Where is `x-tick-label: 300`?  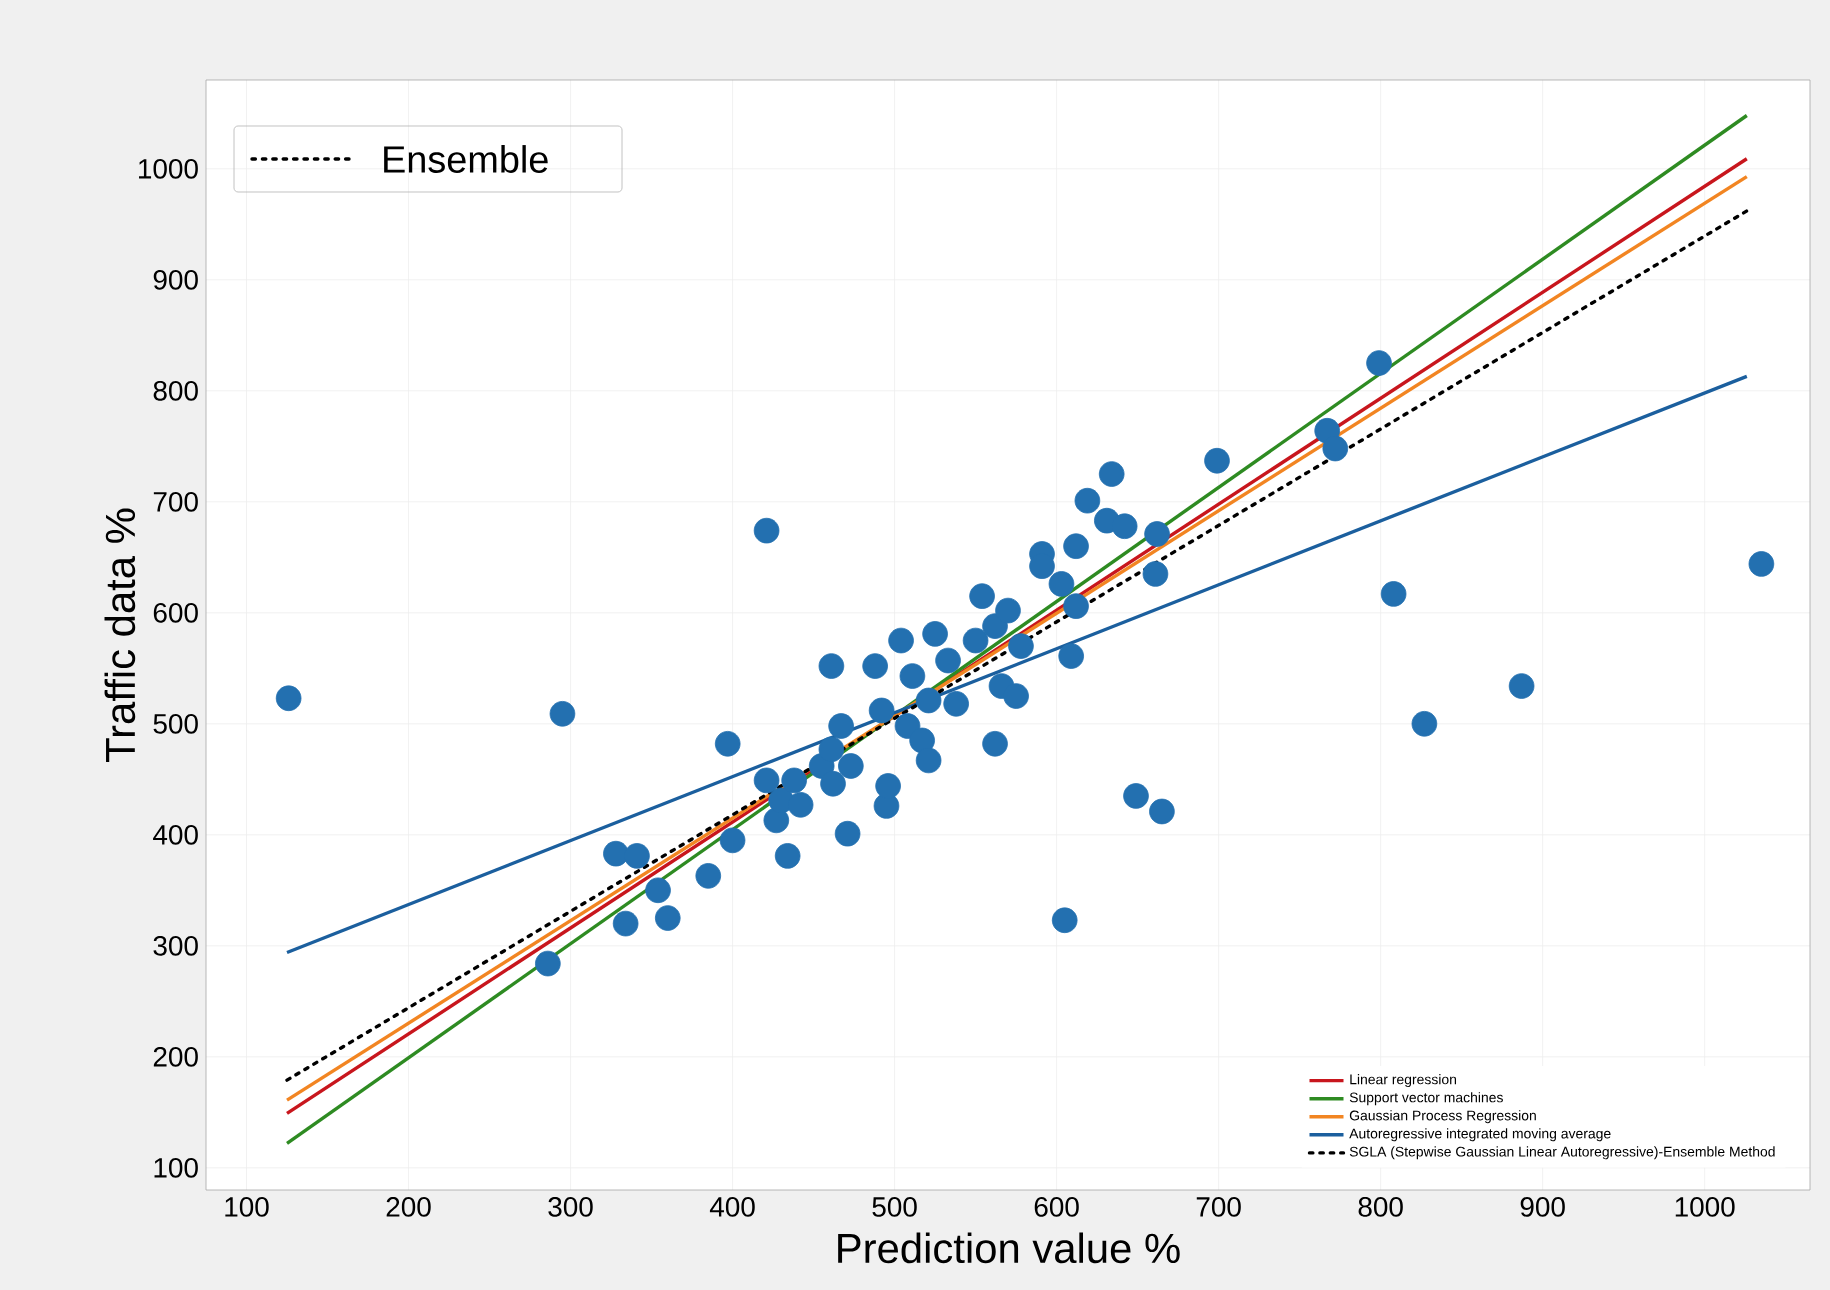 x-tick-label: 300 is located at coordinates (570, 1207).